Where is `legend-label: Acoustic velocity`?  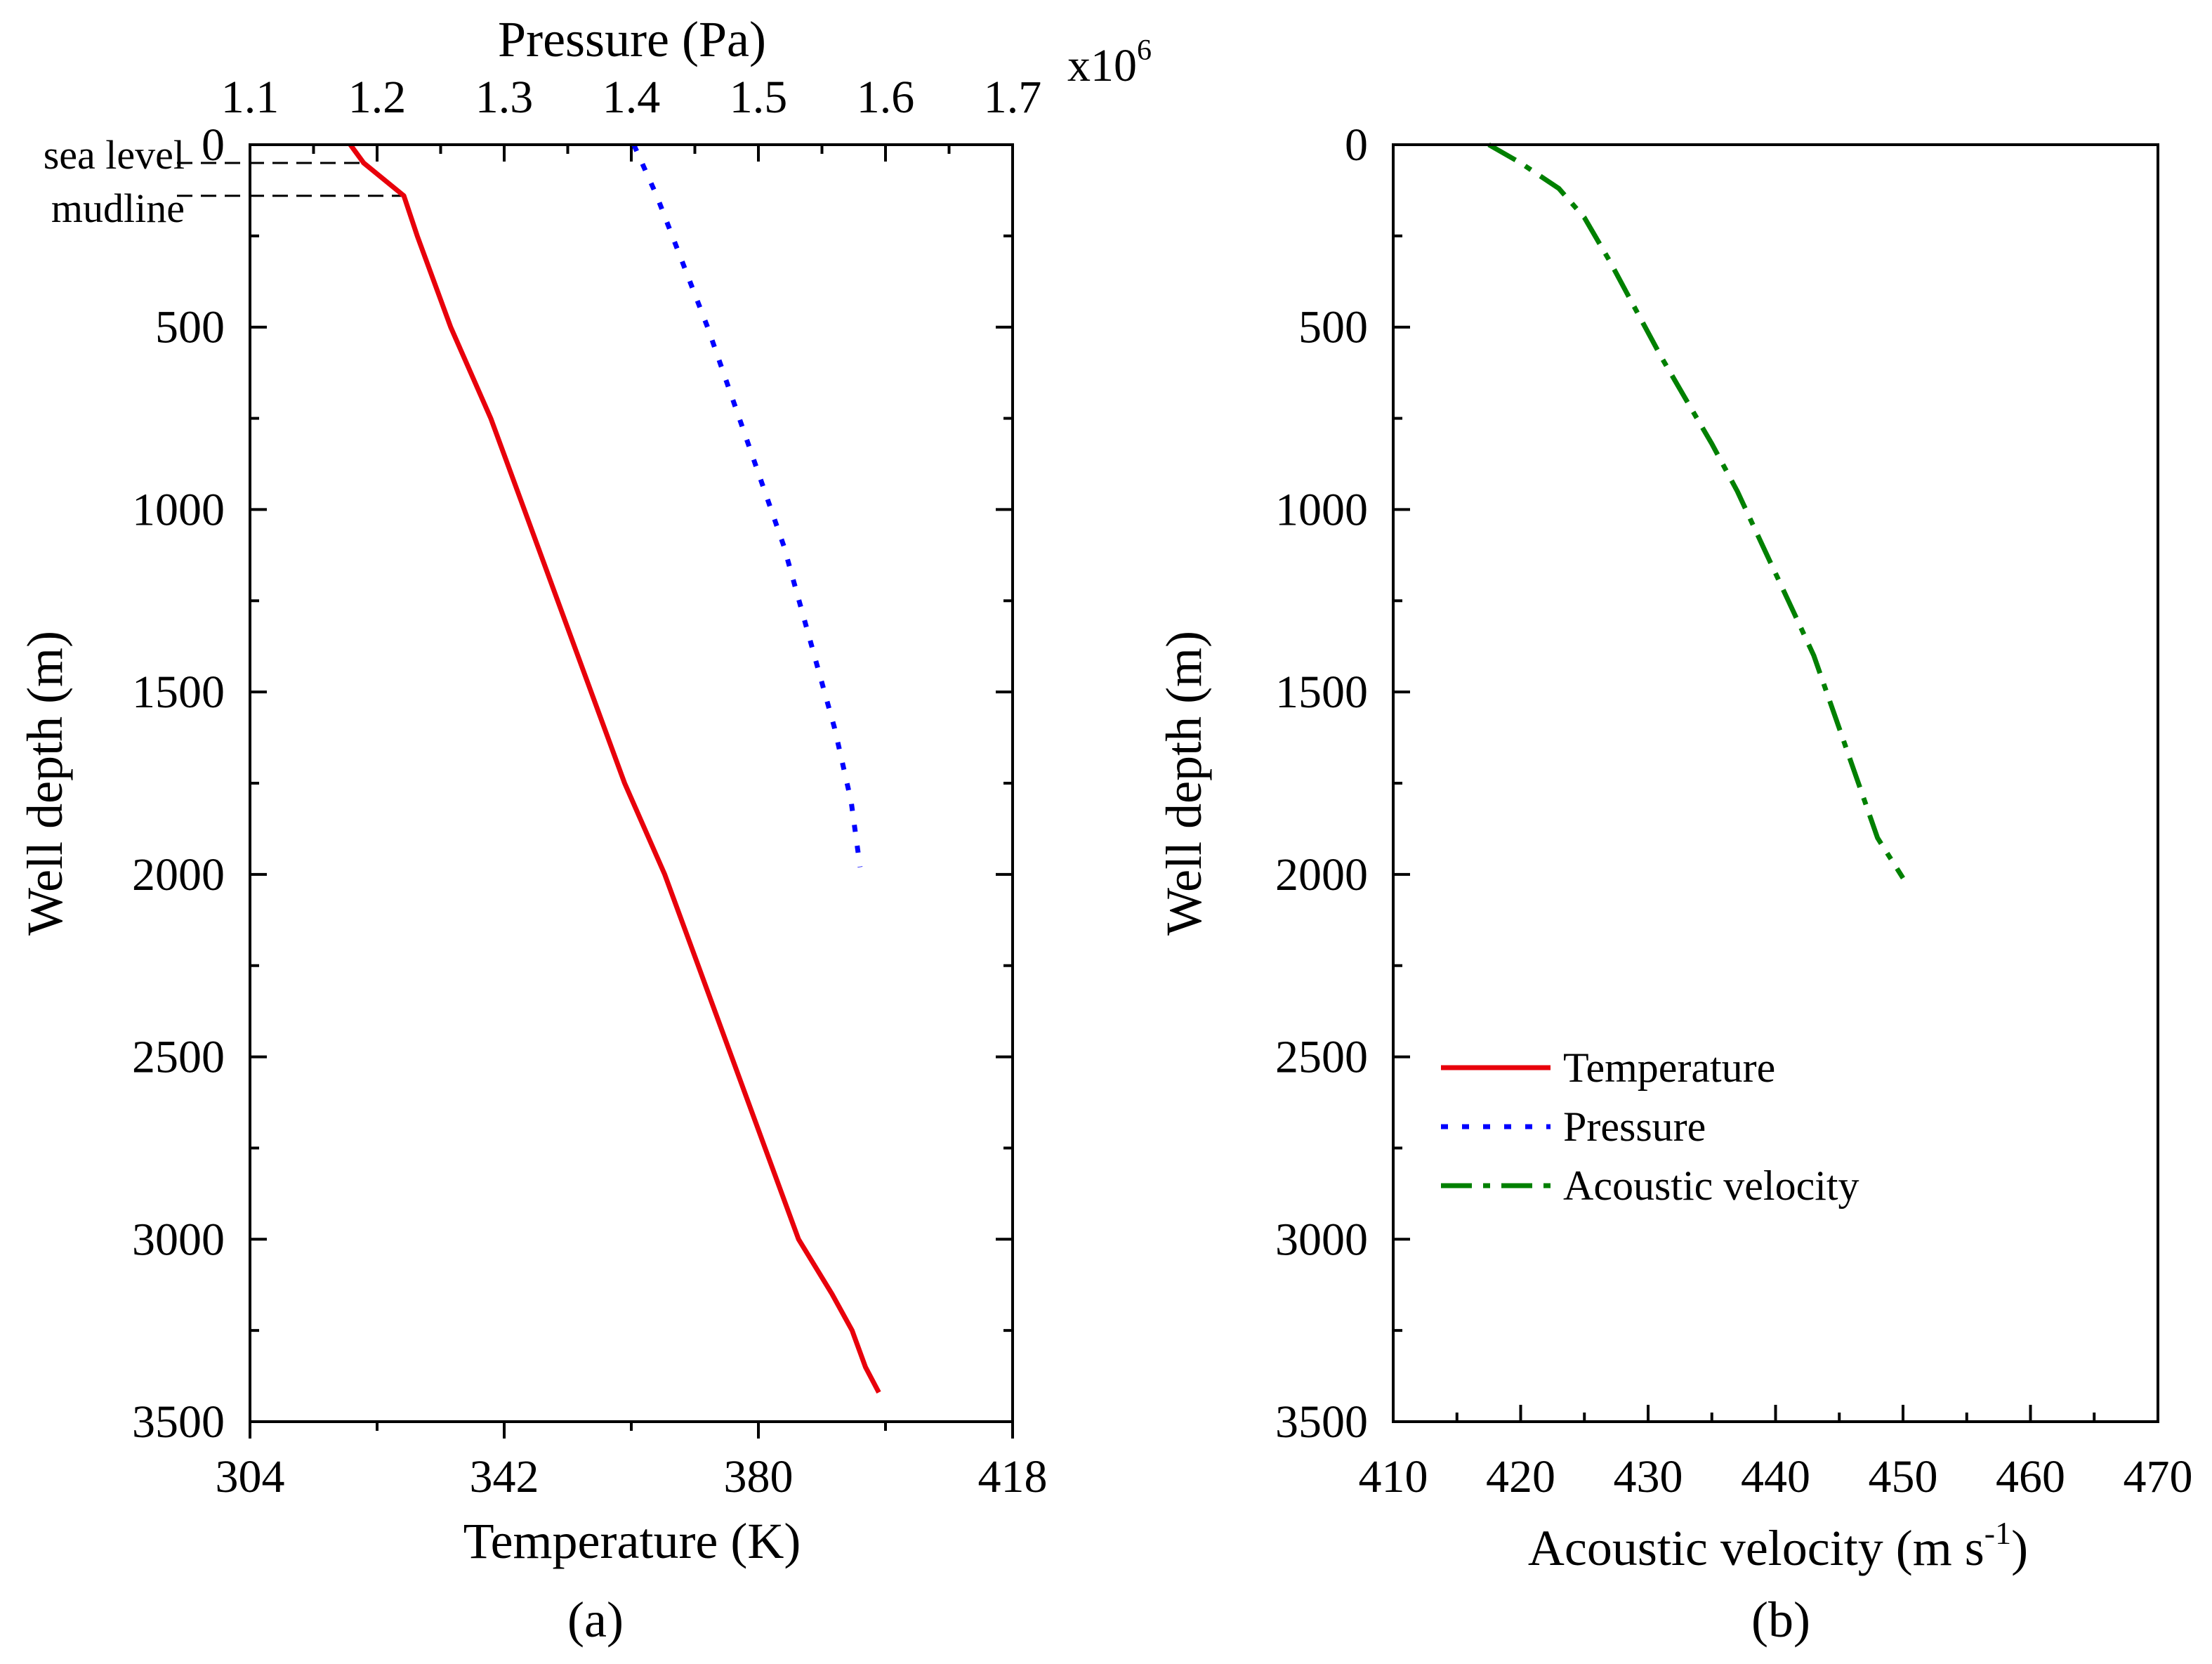
legend-label: Acoustic velocity is located at coordinates (1711, 1185).